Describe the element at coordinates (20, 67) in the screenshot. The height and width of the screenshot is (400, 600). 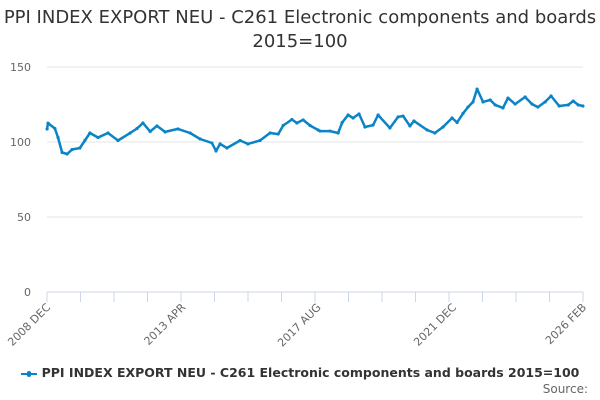
I see `y-tick-label: 150` at that location.